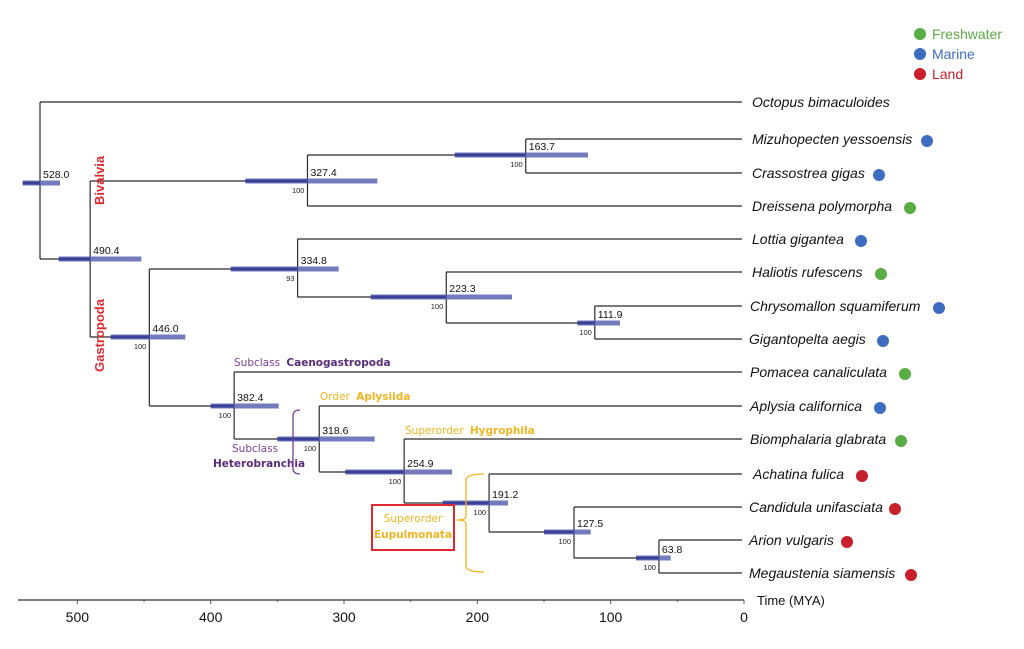 The width and height of the screenshot is (1024, 649). Describe the element at coordinates (919, 74) in the screenshot. I see `land-dot-icon` at that location.